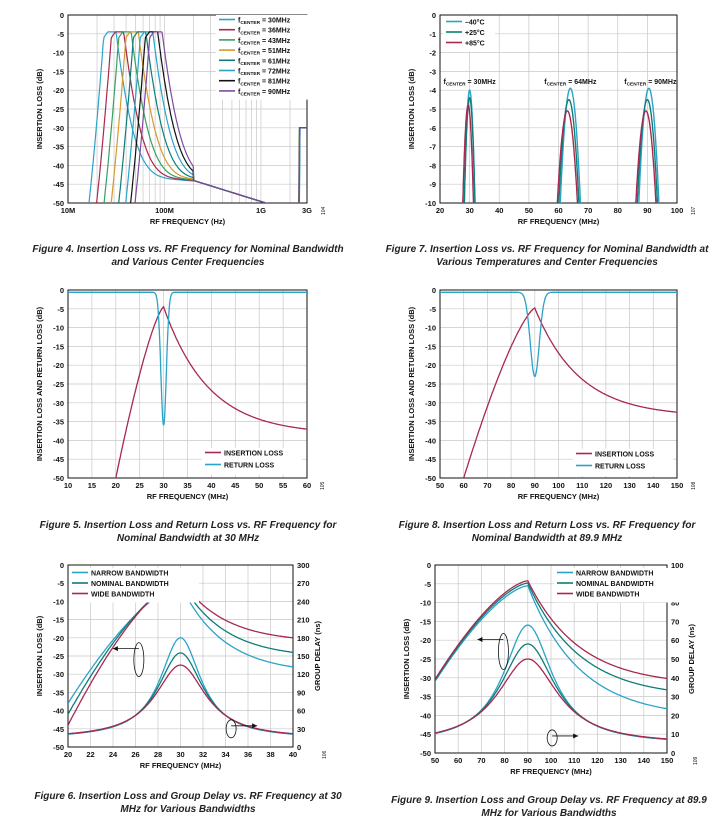 This screenshot has width=723, height=835. What do you see at coordinates (303, 583) in the screenshot?
I see `y2-tick-label: 270` at bounding box center [303, 583].